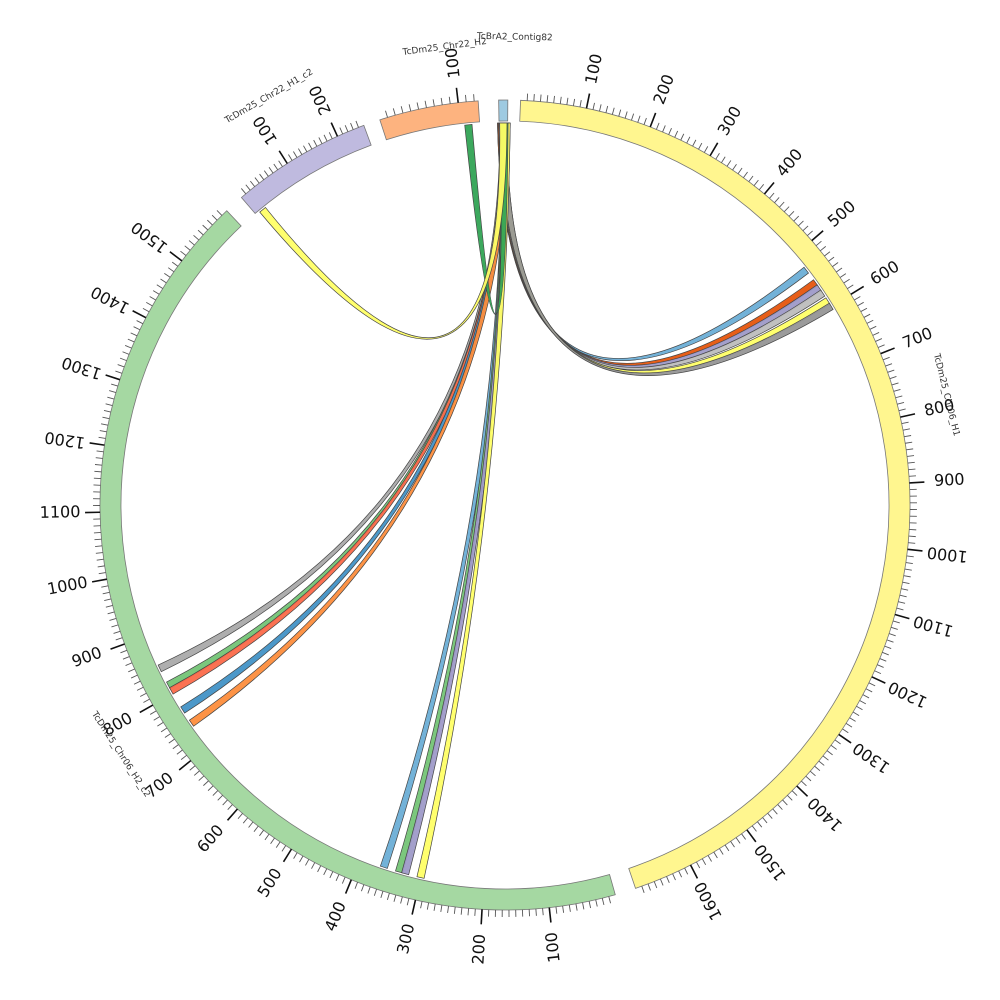 Image resolution: width=1000 pixels, height=1000 pixels. I want to click on tick-label: 100, so click(553, 947).